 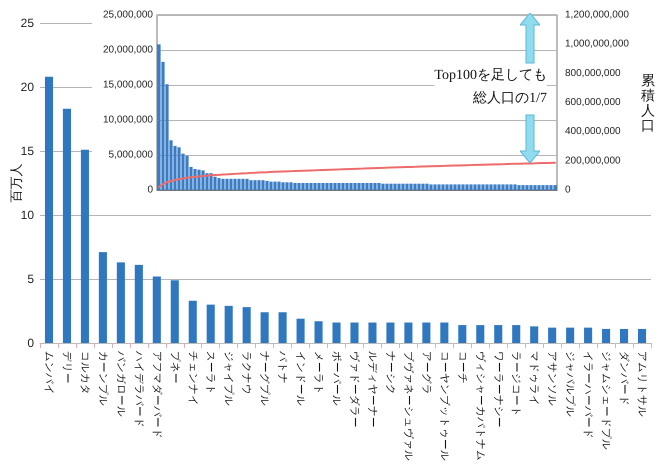 What do you see at coordinates (192, 378) in the screenshot?
I see `x-tick-label: チェンナイ` at bounding box center [192, 378].